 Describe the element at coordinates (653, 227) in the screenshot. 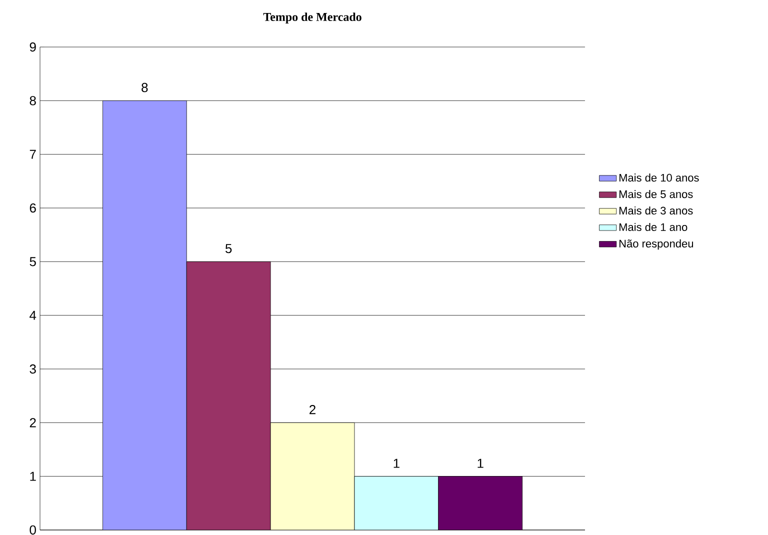

I see `legend-label: Mais de 1 ano` at that location.